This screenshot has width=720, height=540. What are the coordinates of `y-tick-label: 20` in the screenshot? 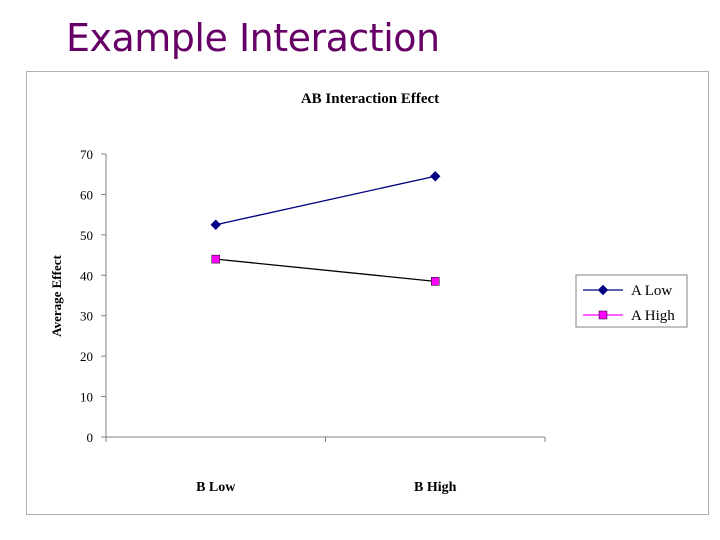 It's located at (86, 356).